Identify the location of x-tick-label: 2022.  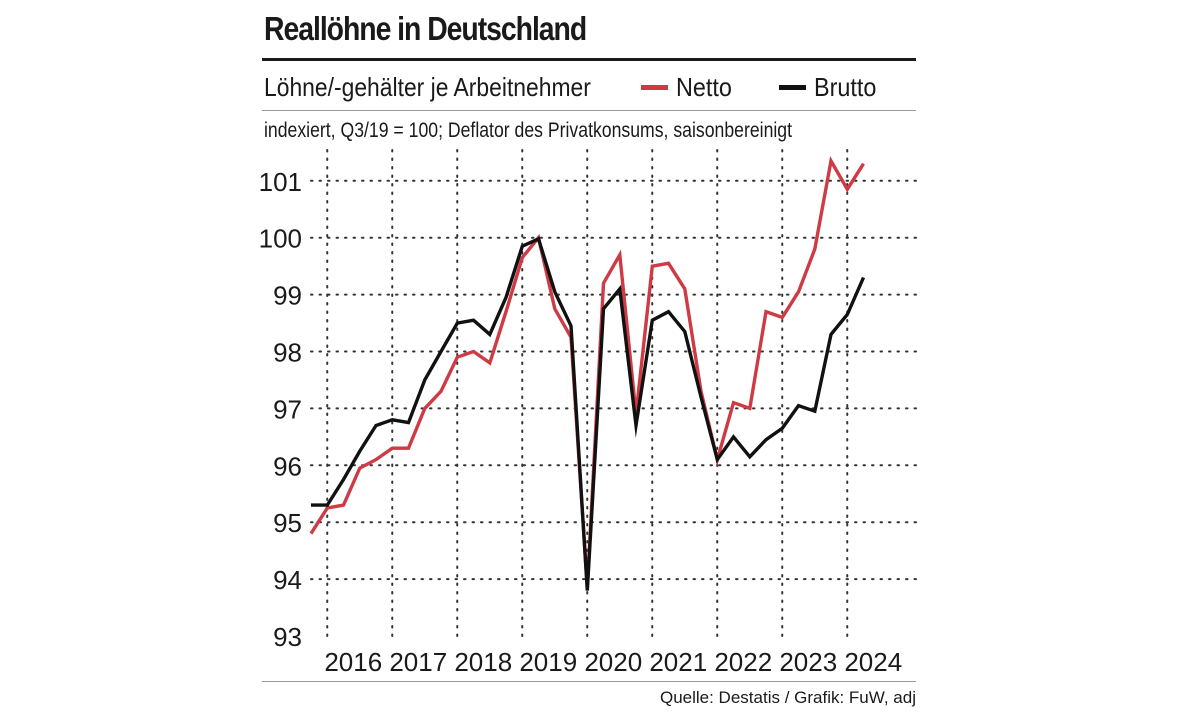
(743, 662).